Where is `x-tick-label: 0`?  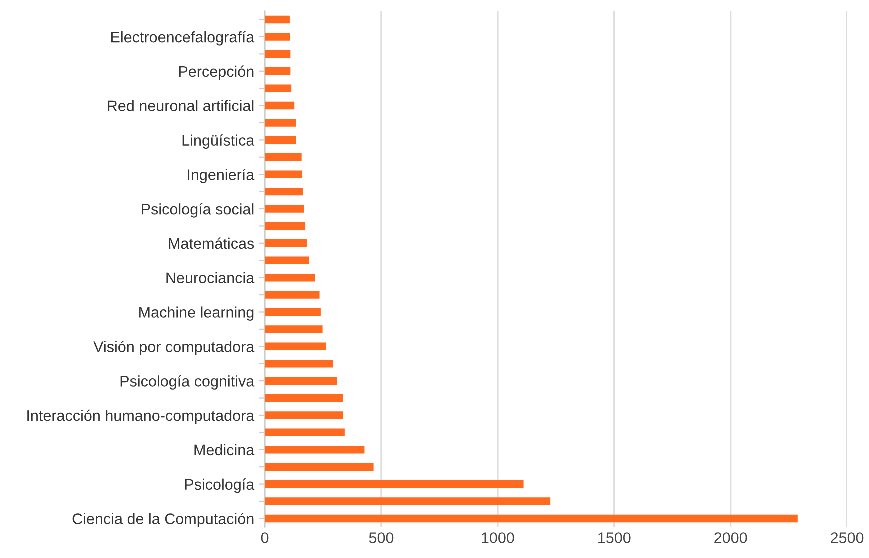 x-tick-label: 0 is located at coordinates (265, 538).